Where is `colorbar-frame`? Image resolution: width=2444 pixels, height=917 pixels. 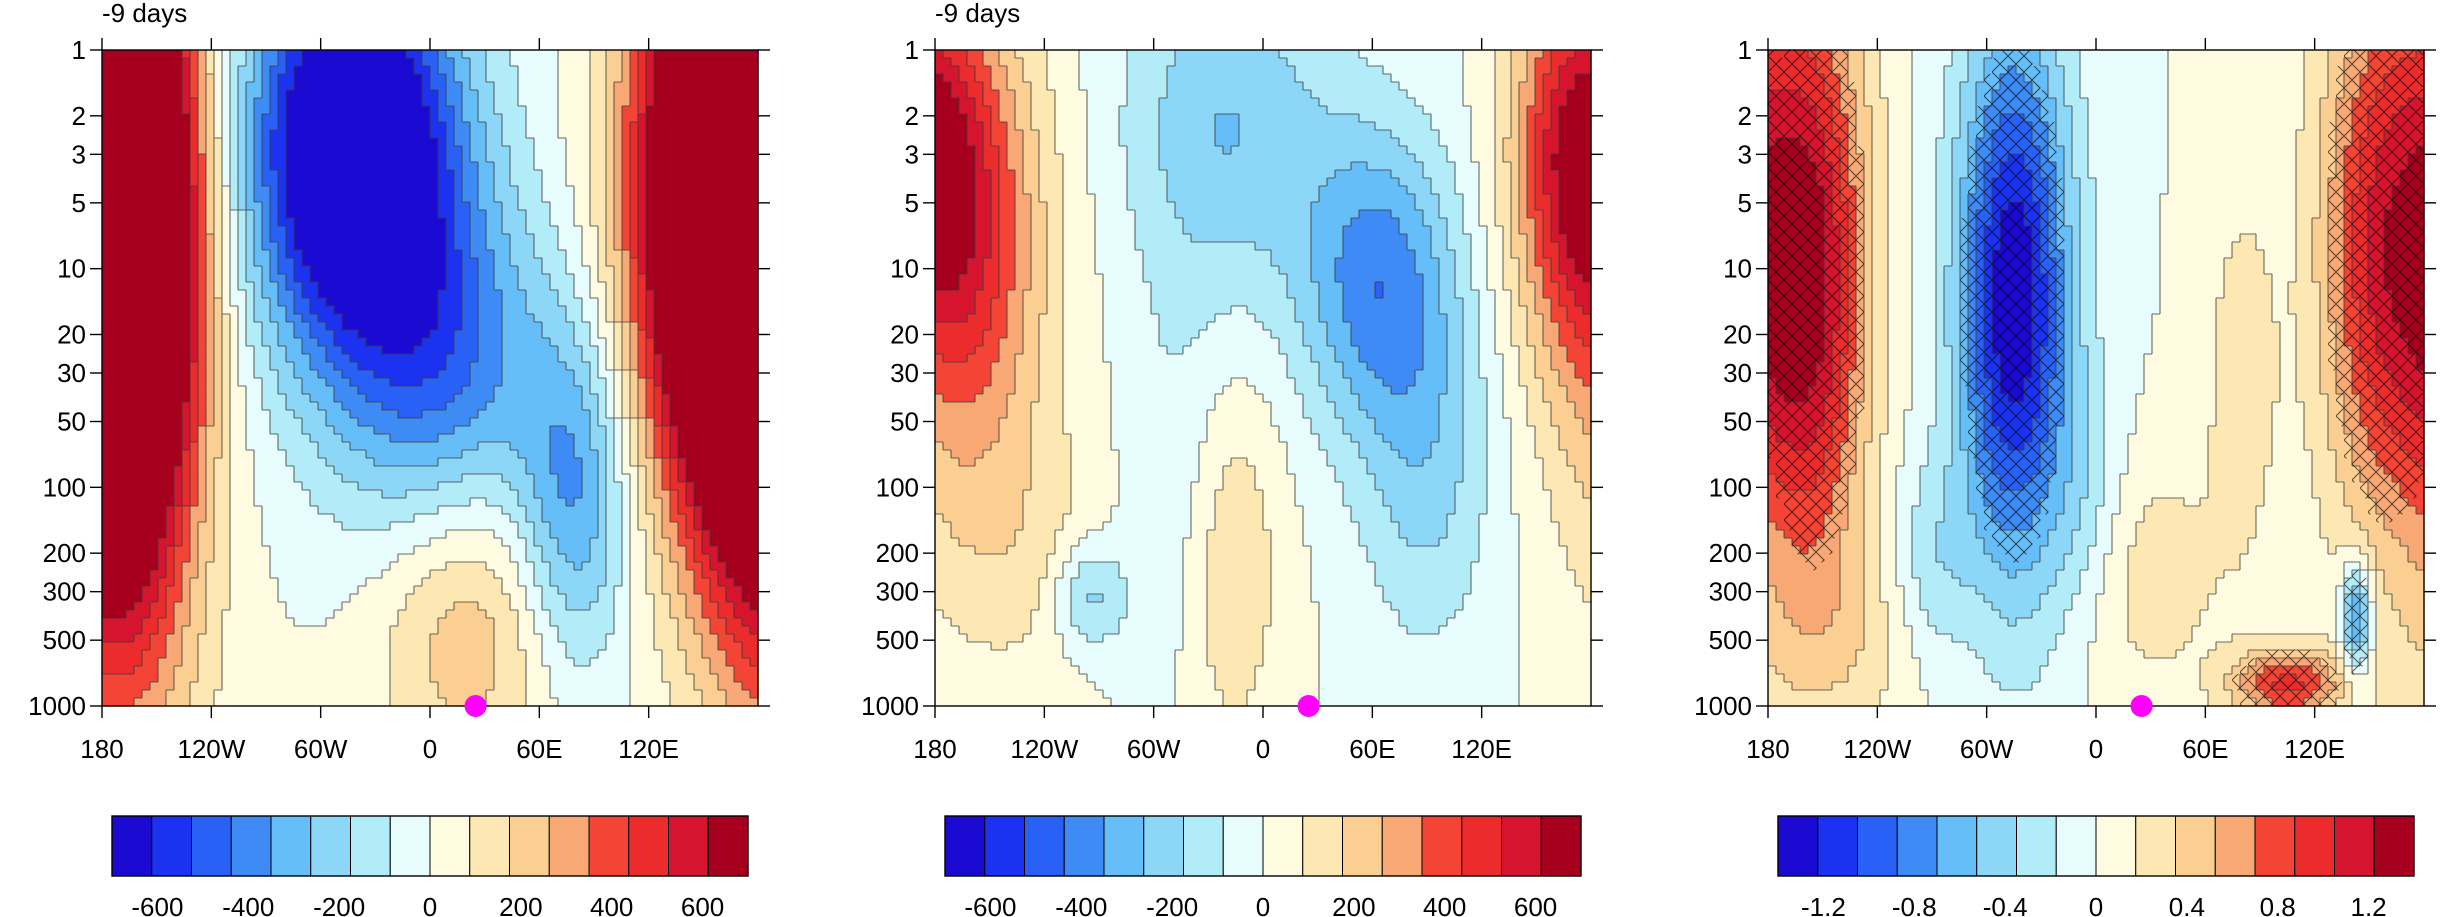 colorbar-frame is located at coordinates (430, 846).